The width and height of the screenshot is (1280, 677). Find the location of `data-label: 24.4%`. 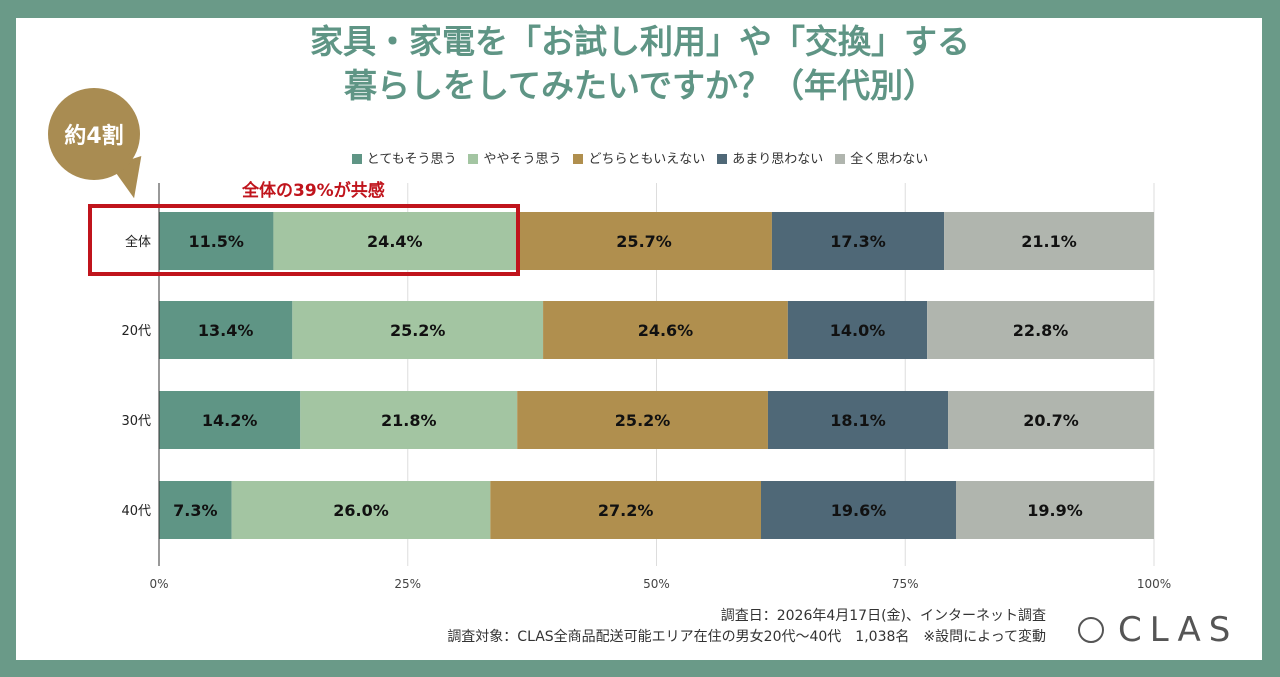

data-label: 24.4% is located at coordinates (395, 241).